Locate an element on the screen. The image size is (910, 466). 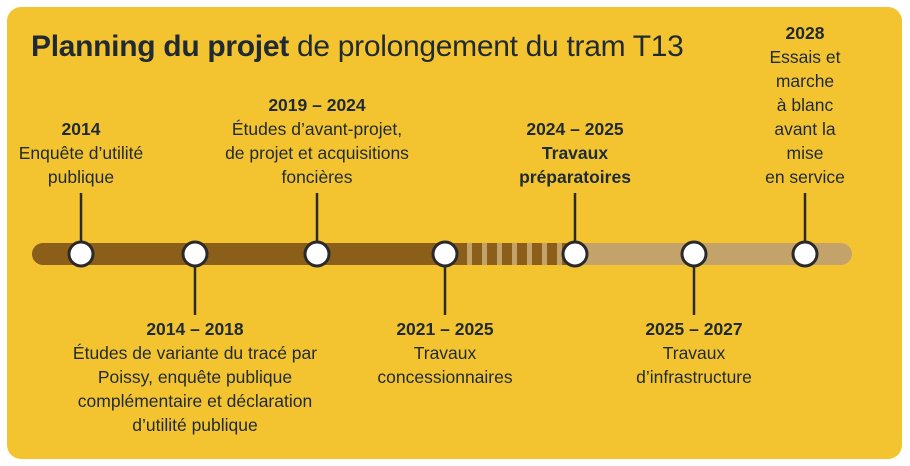
milestone-year: 2025 – 2027 is located at coordinates (694, 329).